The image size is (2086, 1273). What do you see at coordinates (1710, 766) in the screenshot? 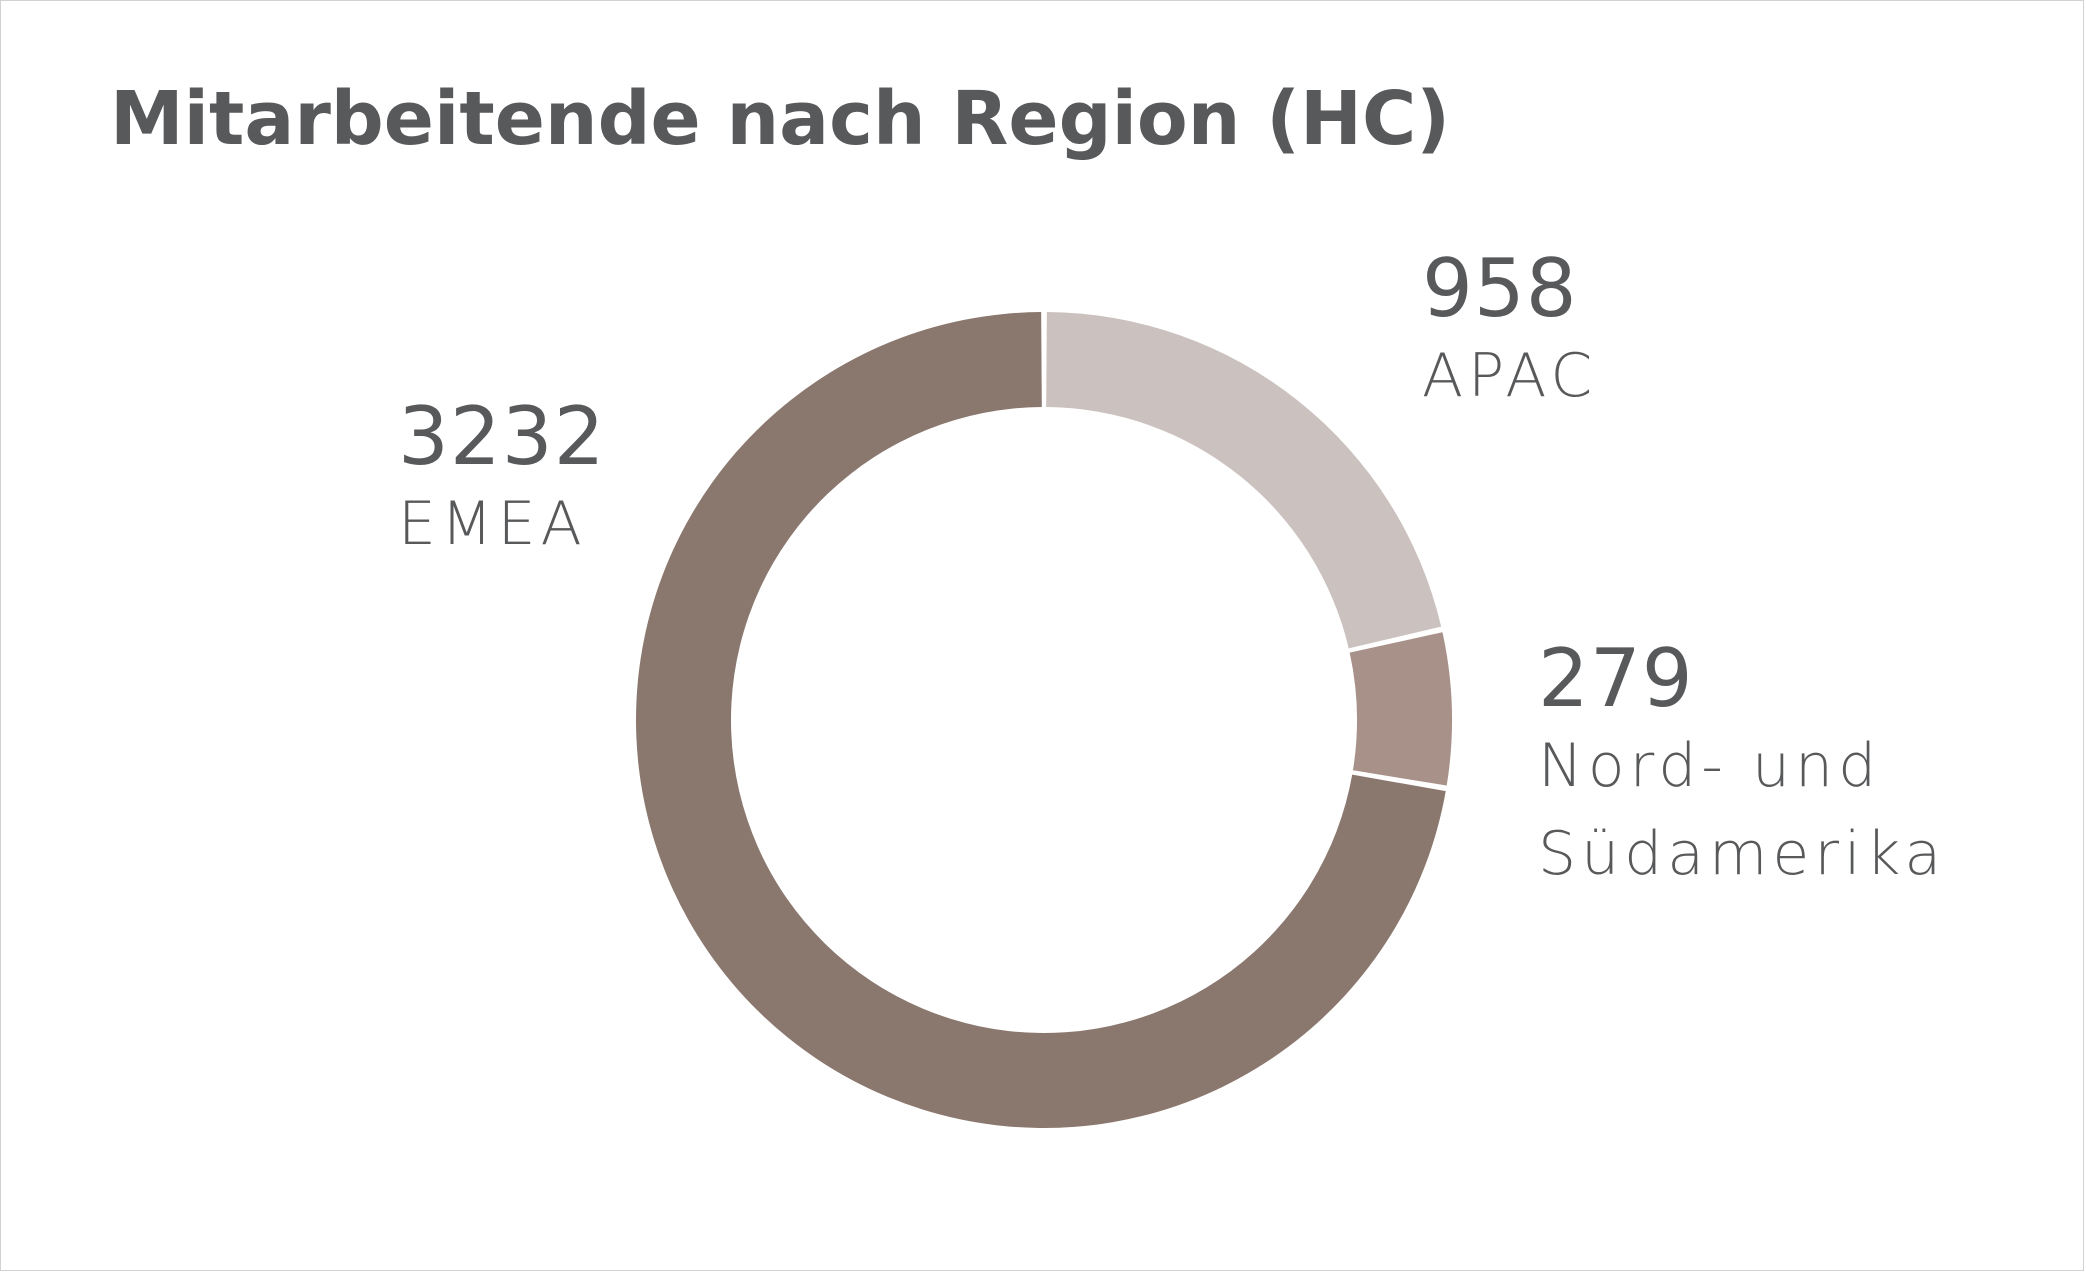
I see `slice-name-americas-line1: Nord- und` at bounding box center [1710, 766].